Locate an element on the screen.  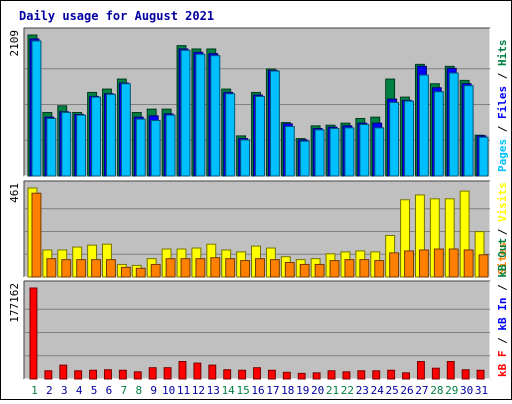
legend-middle: Sites / Visits is located at coordinates (502, 228).